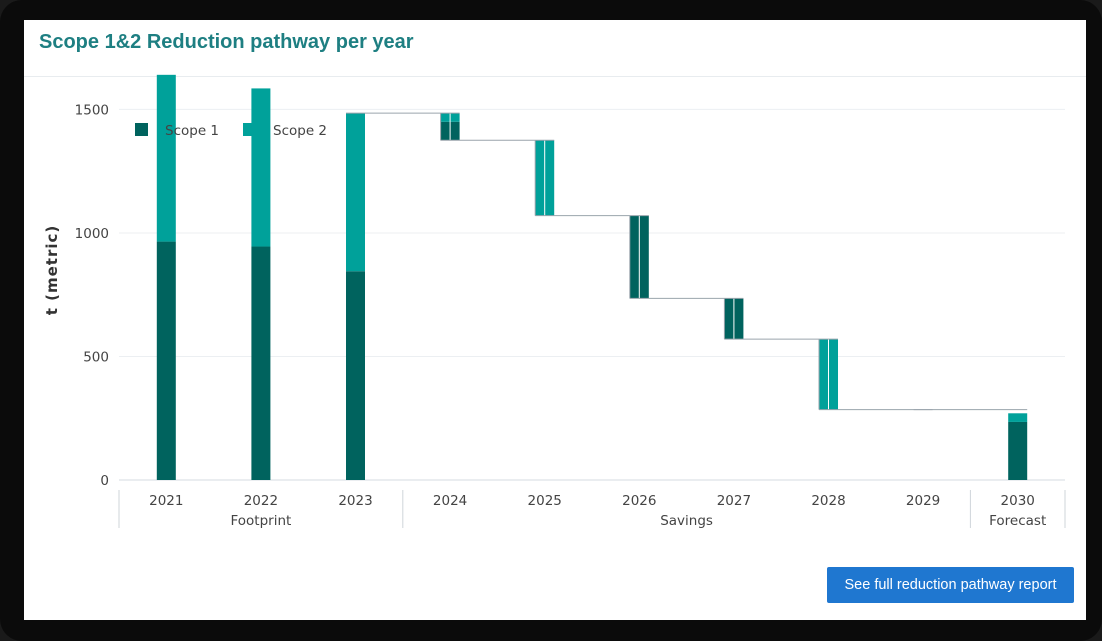 This screenshot has height=641, width=1102. What do you see at coordinates (828, 501) in the screenshot?
I see `x-tick-label: 2028` at bounding box center [828, 501].